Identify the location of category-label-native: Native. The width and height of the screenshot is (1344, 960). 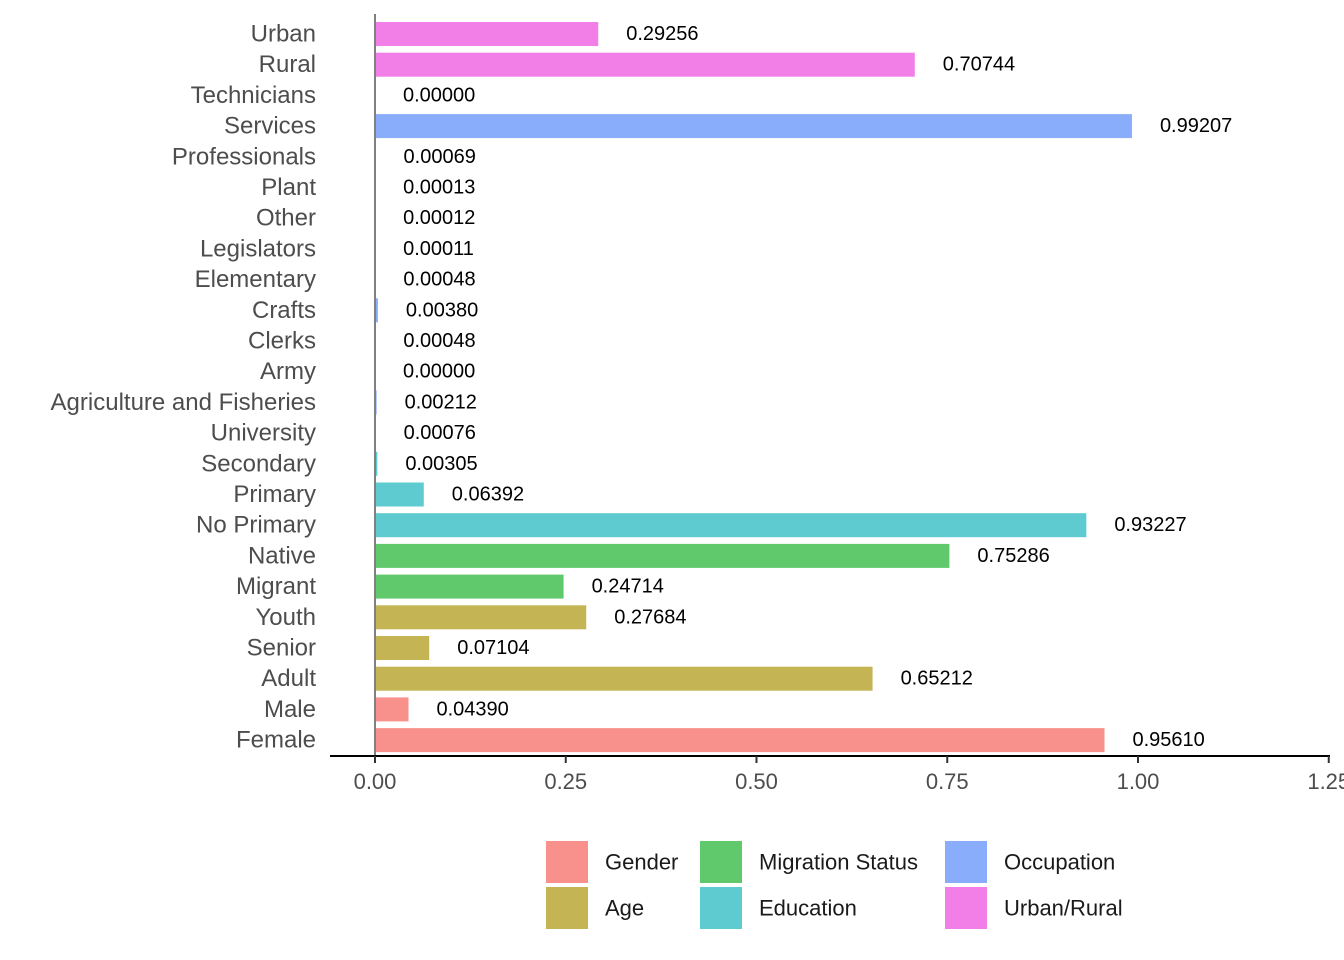
(282, 555).